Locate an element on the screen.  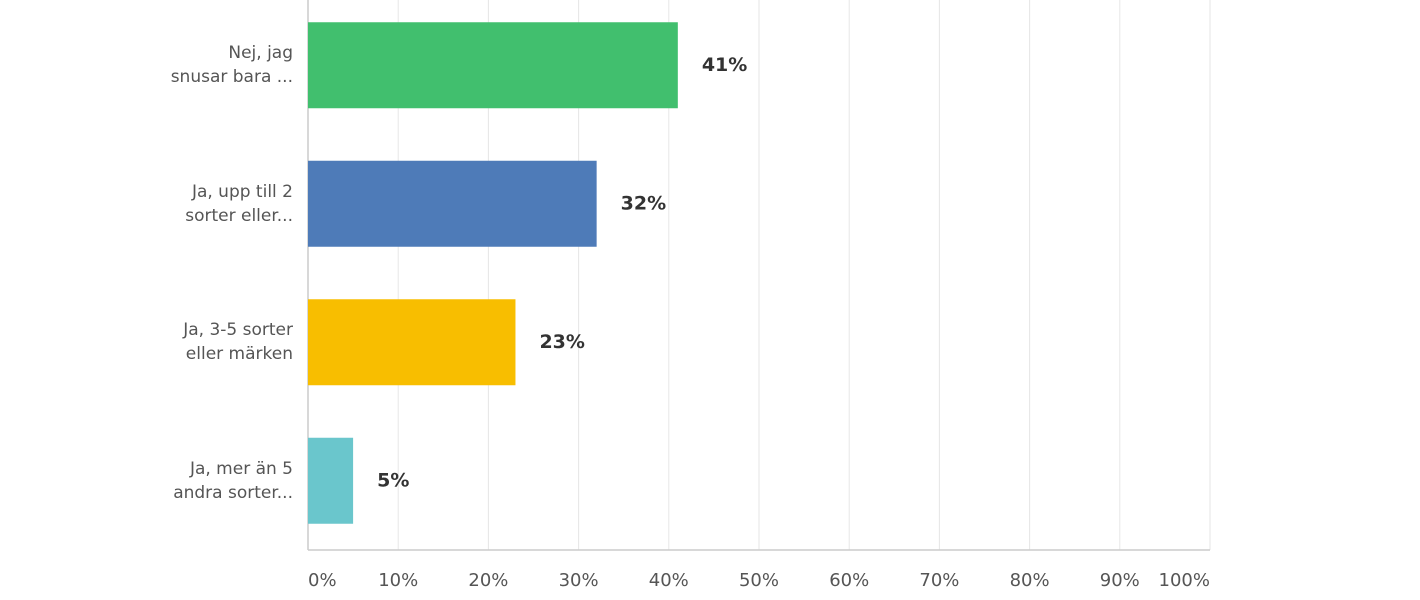
category-label: Ja, 3-5 sorter eller märken is located at coordinates (238, 342).